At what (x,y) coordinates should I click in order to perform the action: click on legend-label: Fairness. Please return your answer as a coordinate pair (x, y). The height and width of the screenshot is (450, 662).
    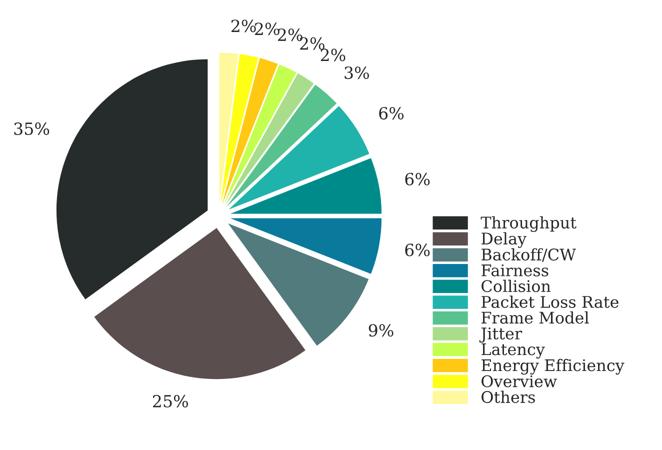
    Looking at the image, I should click on (515, 270).